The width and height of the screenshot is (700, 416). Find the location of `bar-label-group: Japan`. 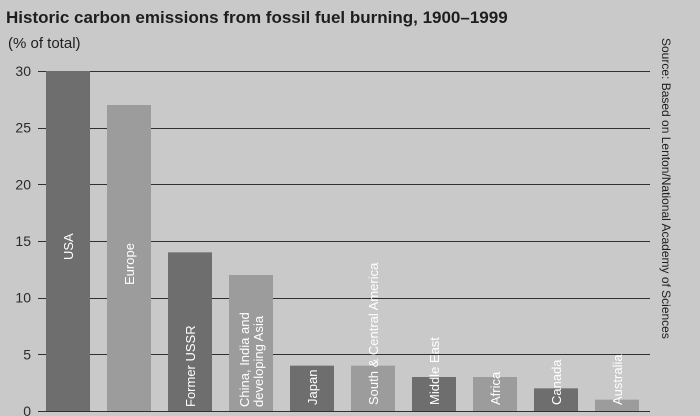

bar-label-group: Japan is located at coordinates (312, 387).